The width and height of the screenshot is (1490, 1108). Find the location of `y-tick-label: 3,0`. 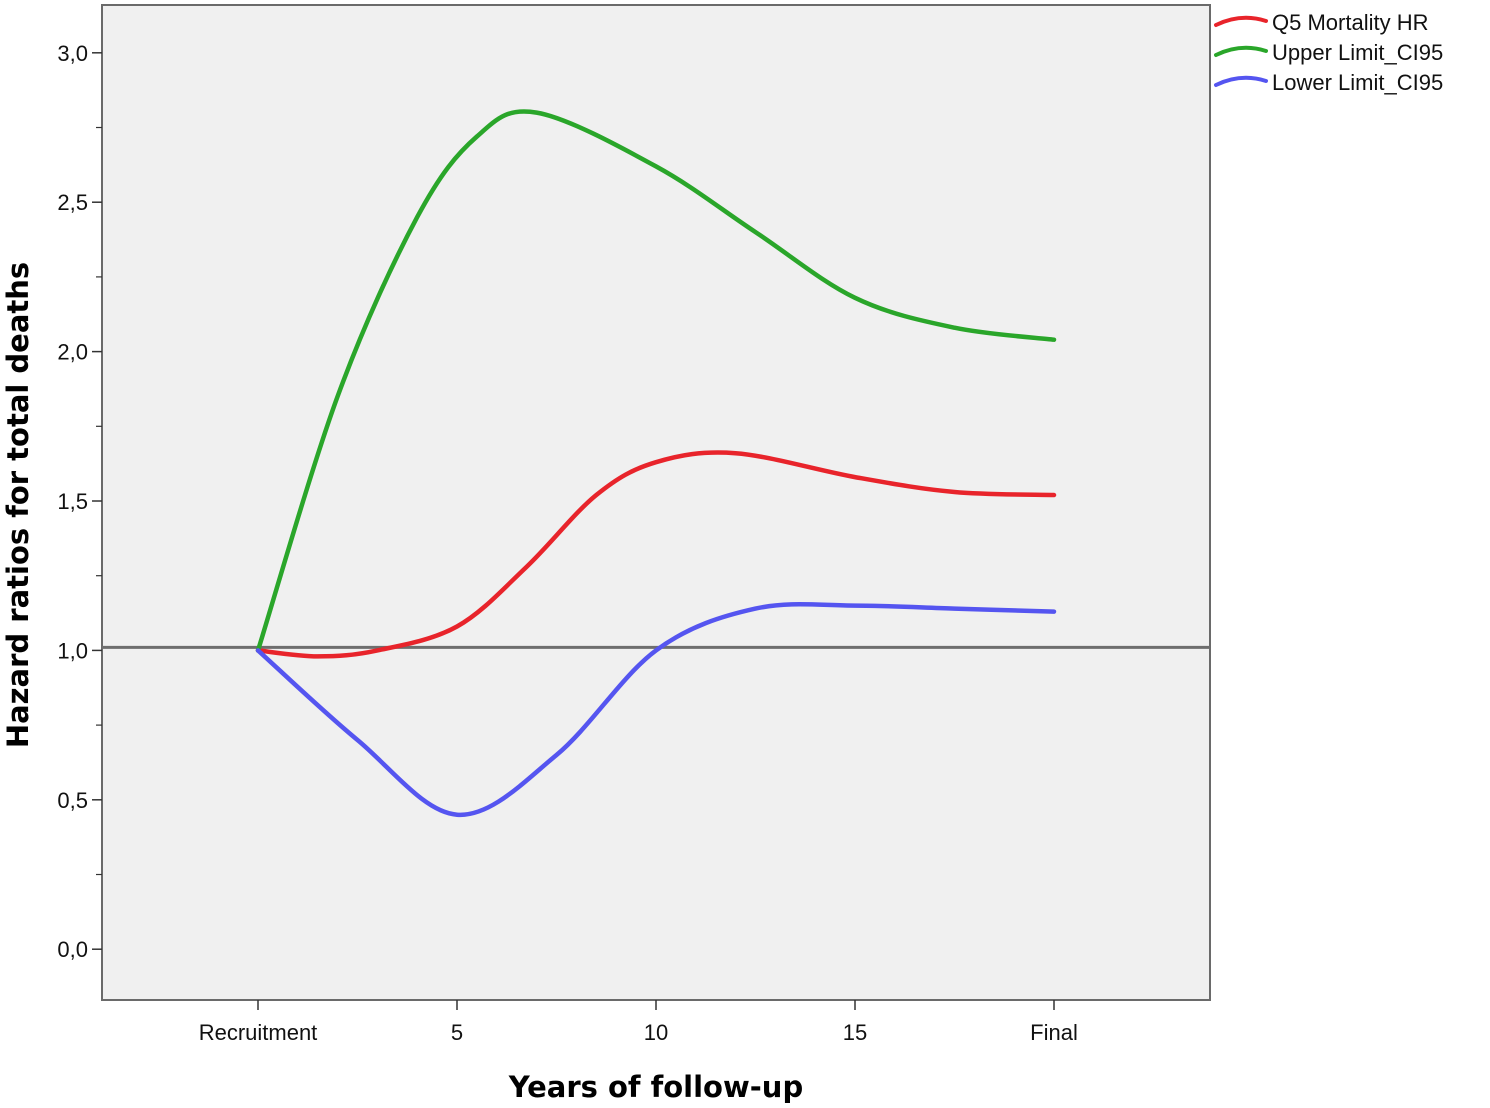

y-tick-label: 3,0 is located at coordinates (72, 53).